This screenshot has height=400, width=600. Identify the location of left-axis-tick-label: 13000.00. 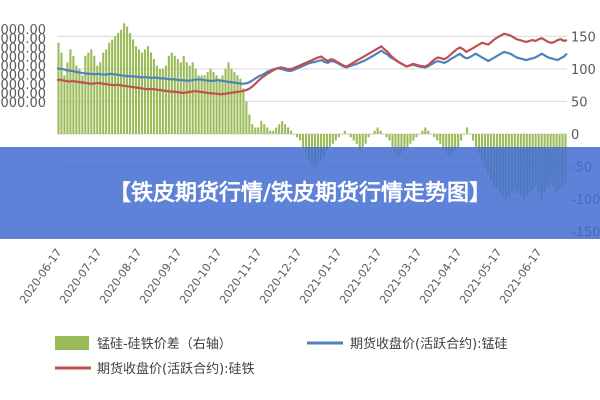
(23, 48).